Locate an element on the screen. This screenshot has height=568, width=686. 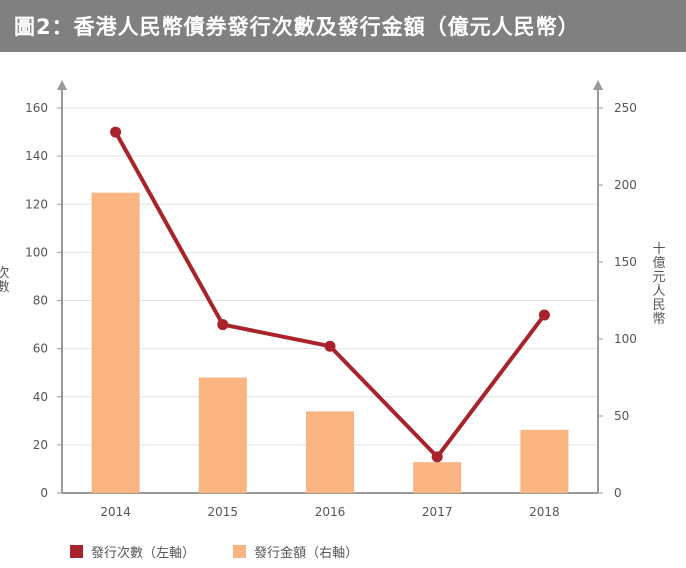
legend-item-amount: 發行金額（右軸） is located at coordinates (295, 551).